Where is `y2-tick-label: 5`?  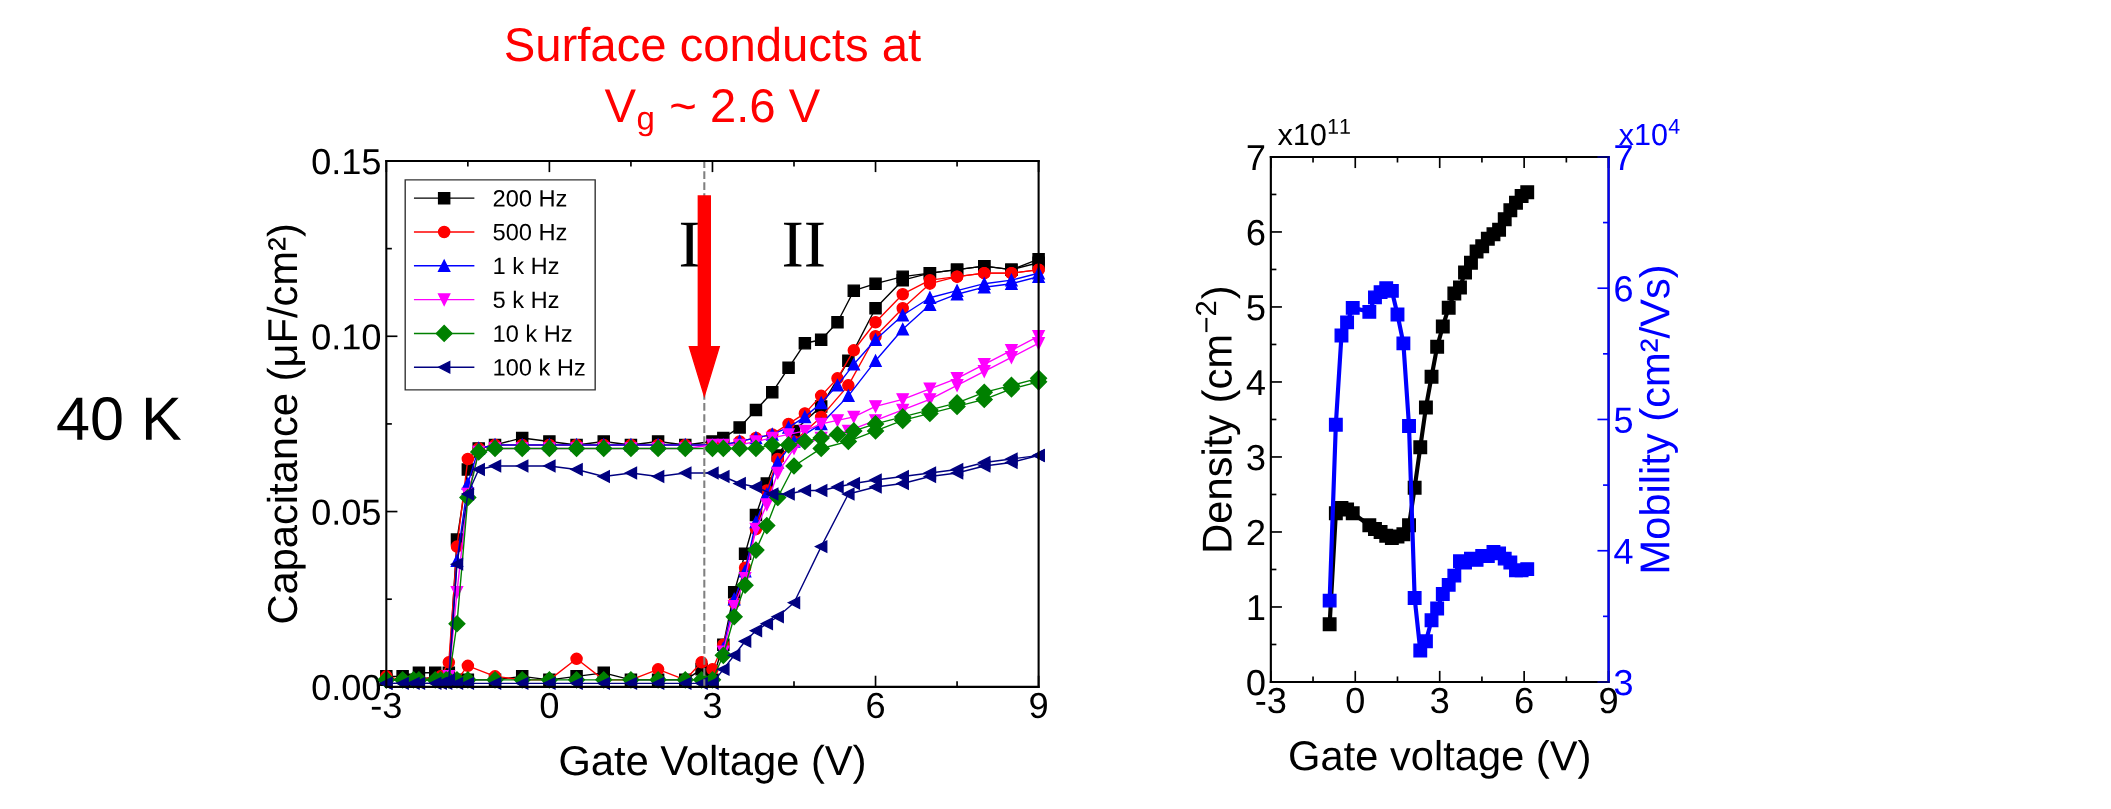
y2-tick-label: 5 is located at coordinates (1623, 420).